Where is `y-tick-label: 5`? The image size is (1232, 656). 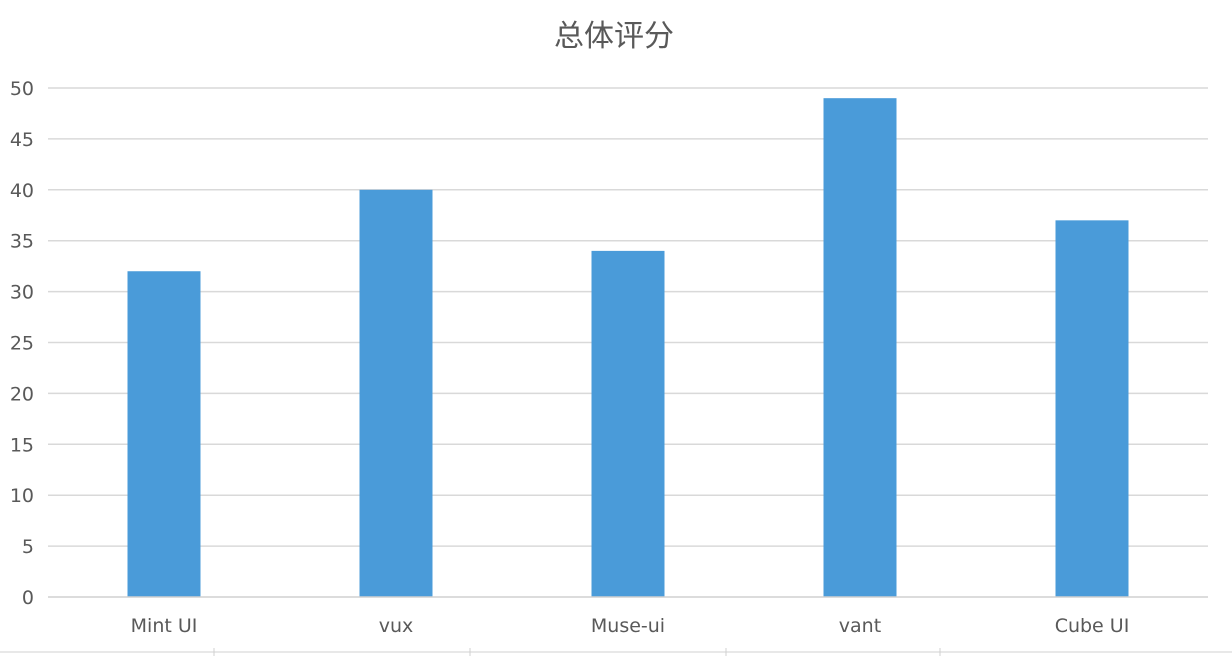 y-tick-label: 5 is located at coordinates (28, 547).